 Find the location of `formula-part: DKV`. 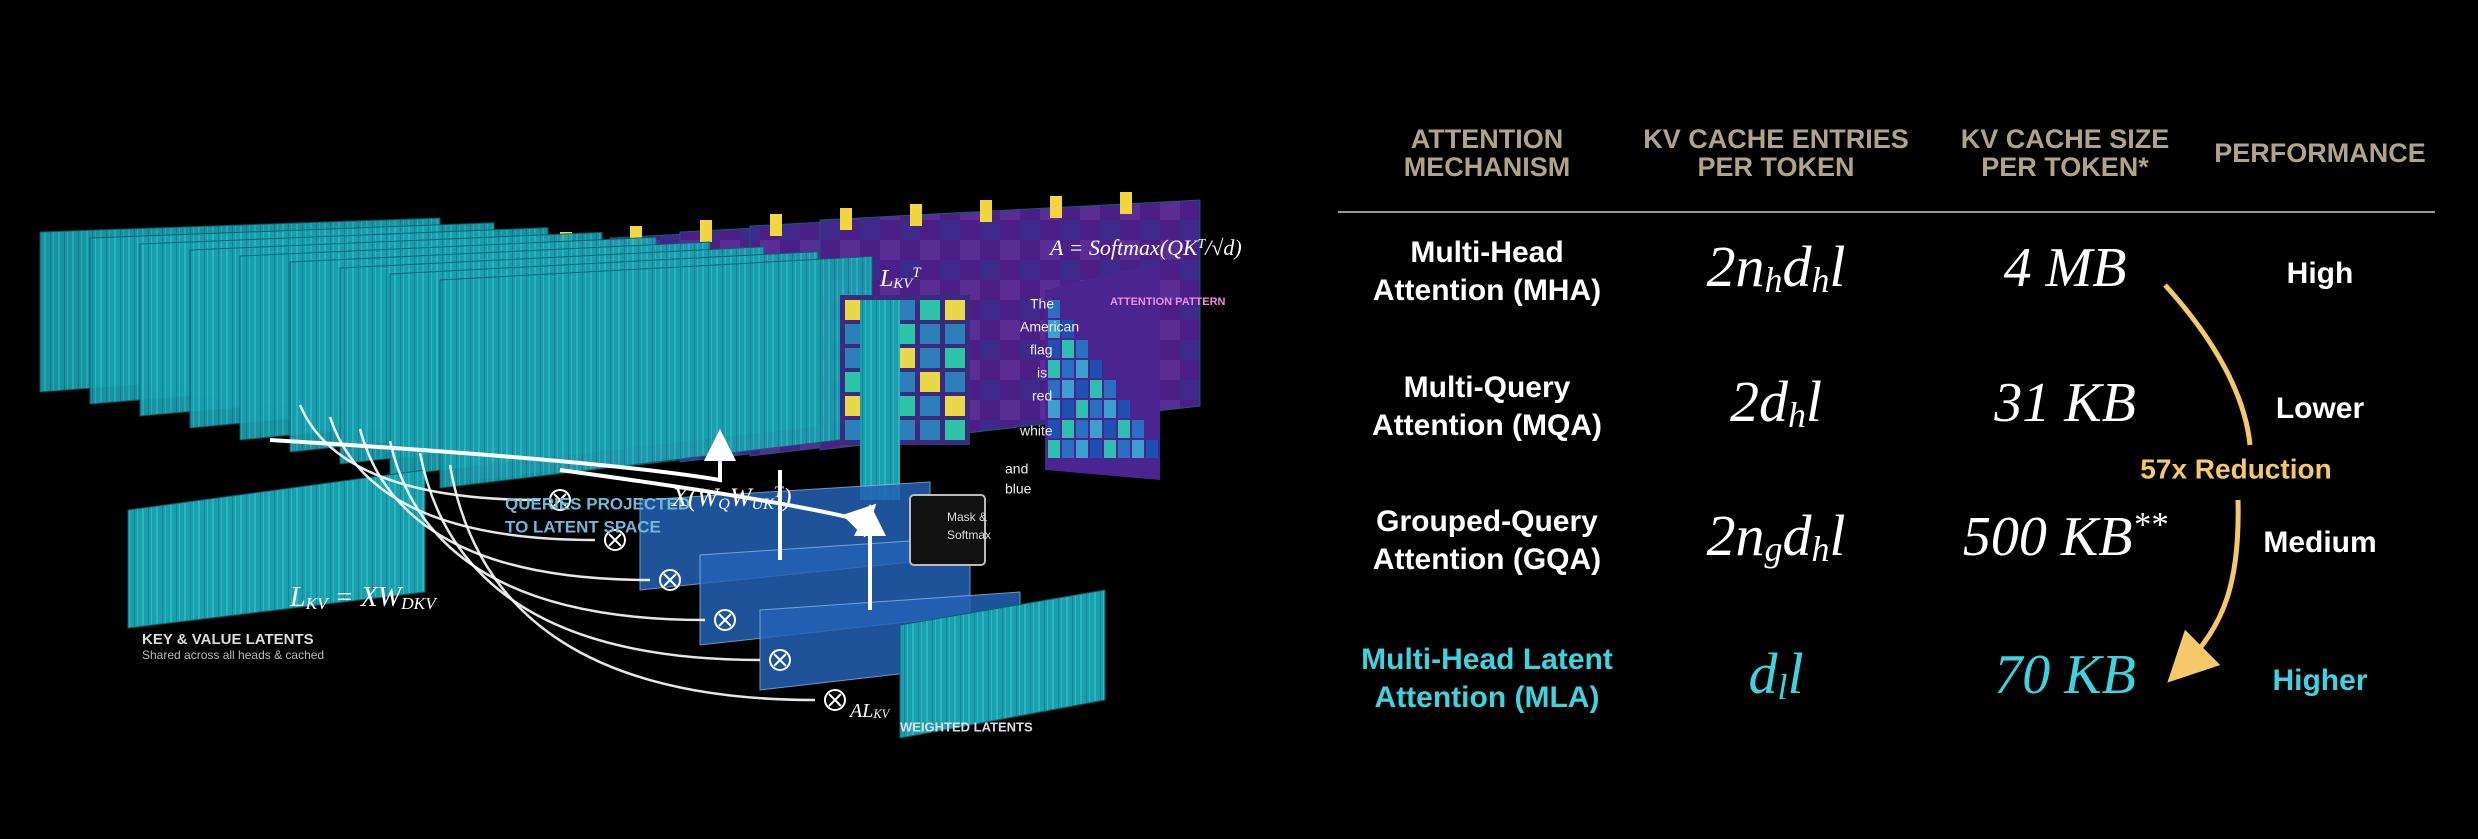

formula-part: DKV is located at coordinates (419, 603).